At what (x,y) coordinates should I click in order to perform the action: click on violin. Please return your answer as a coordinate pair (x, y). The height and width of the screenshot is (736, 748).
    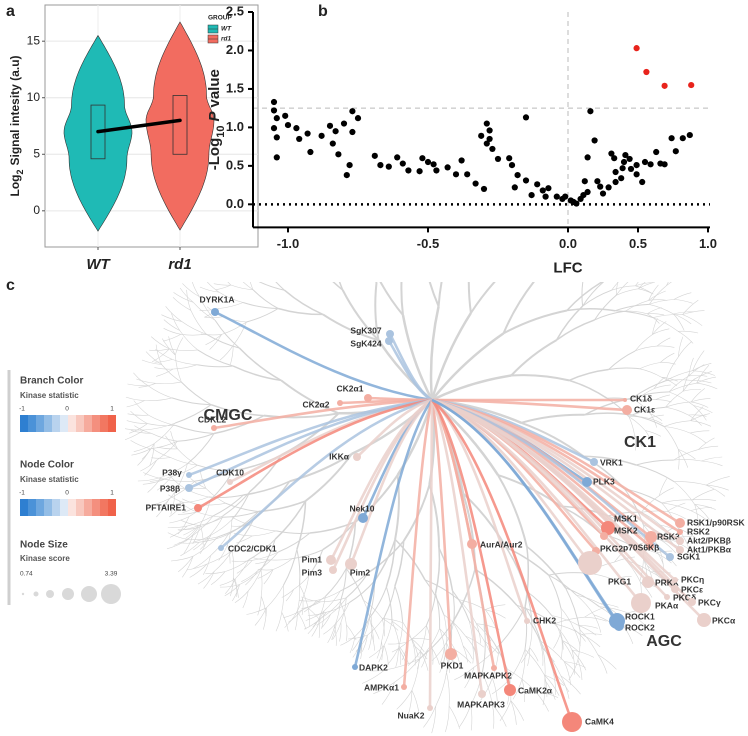
    Looking at the image, I should click on (180, 126).